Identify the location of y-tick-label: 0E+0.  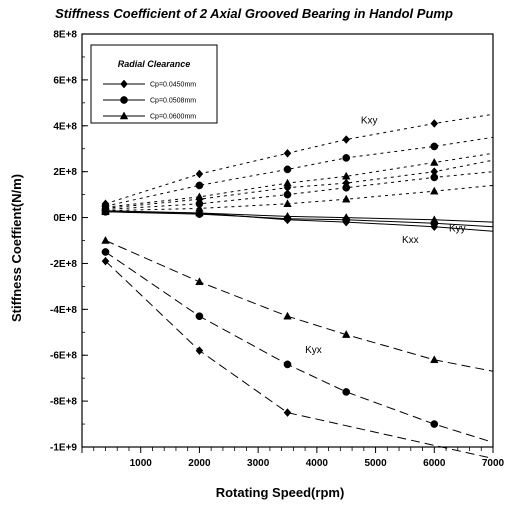
(65, 218).